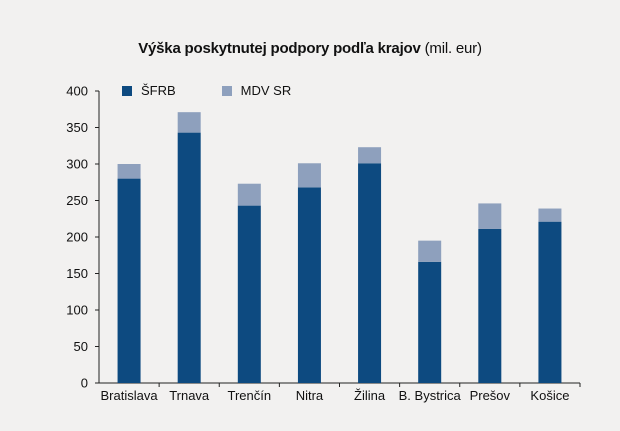  I want to click on y-tick-label: 50, so click(81, 346).